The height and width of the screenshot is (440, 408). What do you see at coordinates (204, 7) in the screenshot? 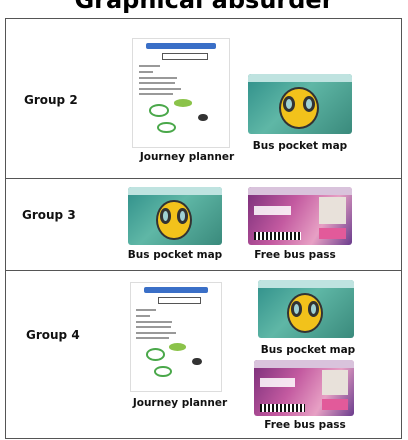
I see `page-title: Graphical absurder` at bounding box center [204, 7].